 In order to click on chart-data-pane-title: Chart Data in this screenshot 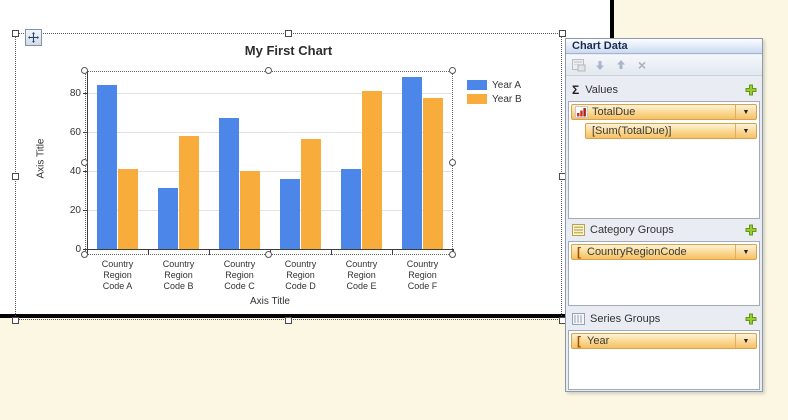, I will do `click(664, 46)`.